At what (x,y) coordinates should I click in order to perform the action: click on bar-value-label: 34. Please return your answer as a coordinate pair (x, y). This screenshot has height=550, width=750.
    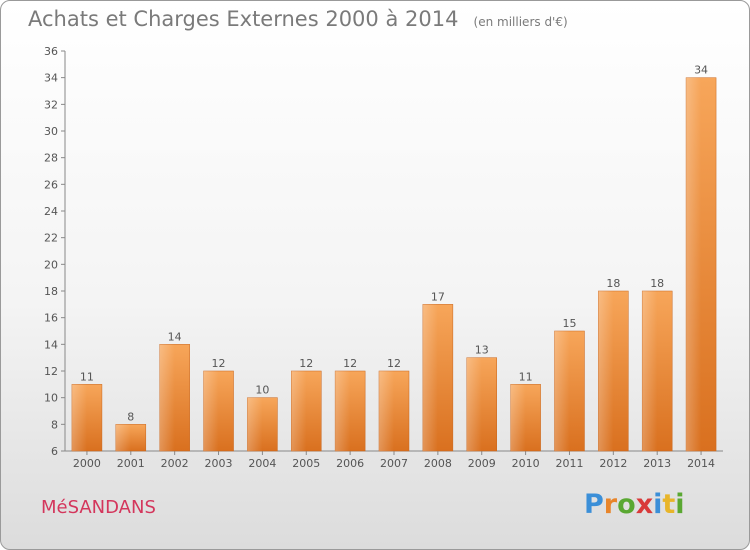
    Looking at the image, I should click on (701, 70).